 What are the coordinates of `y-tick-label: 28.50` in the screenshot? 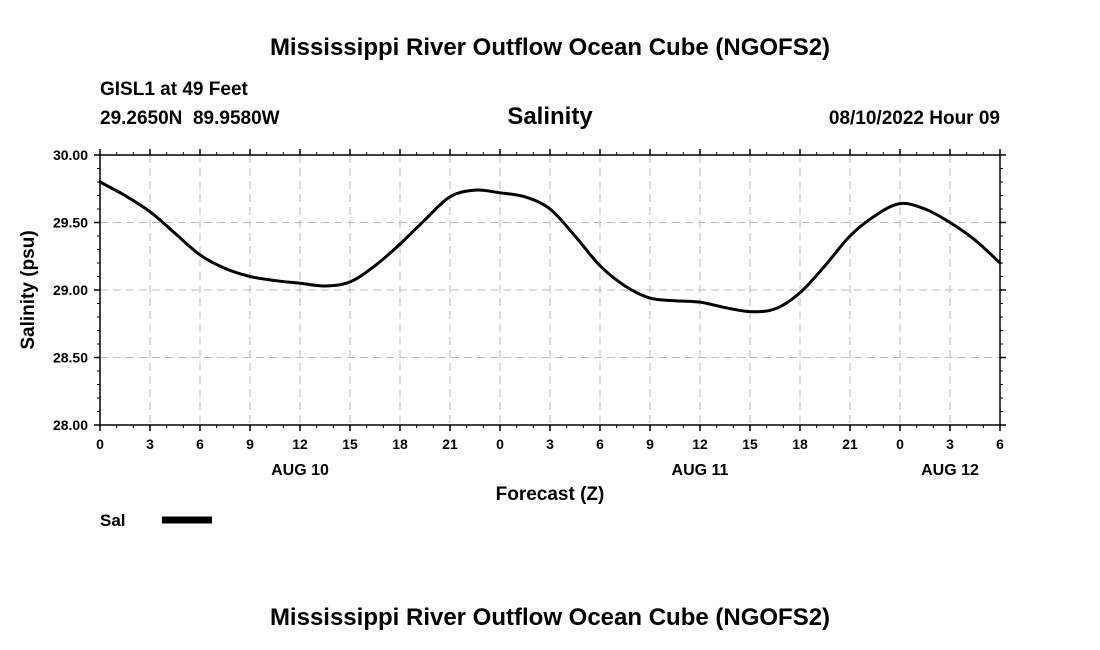 It's located at (70, 358).